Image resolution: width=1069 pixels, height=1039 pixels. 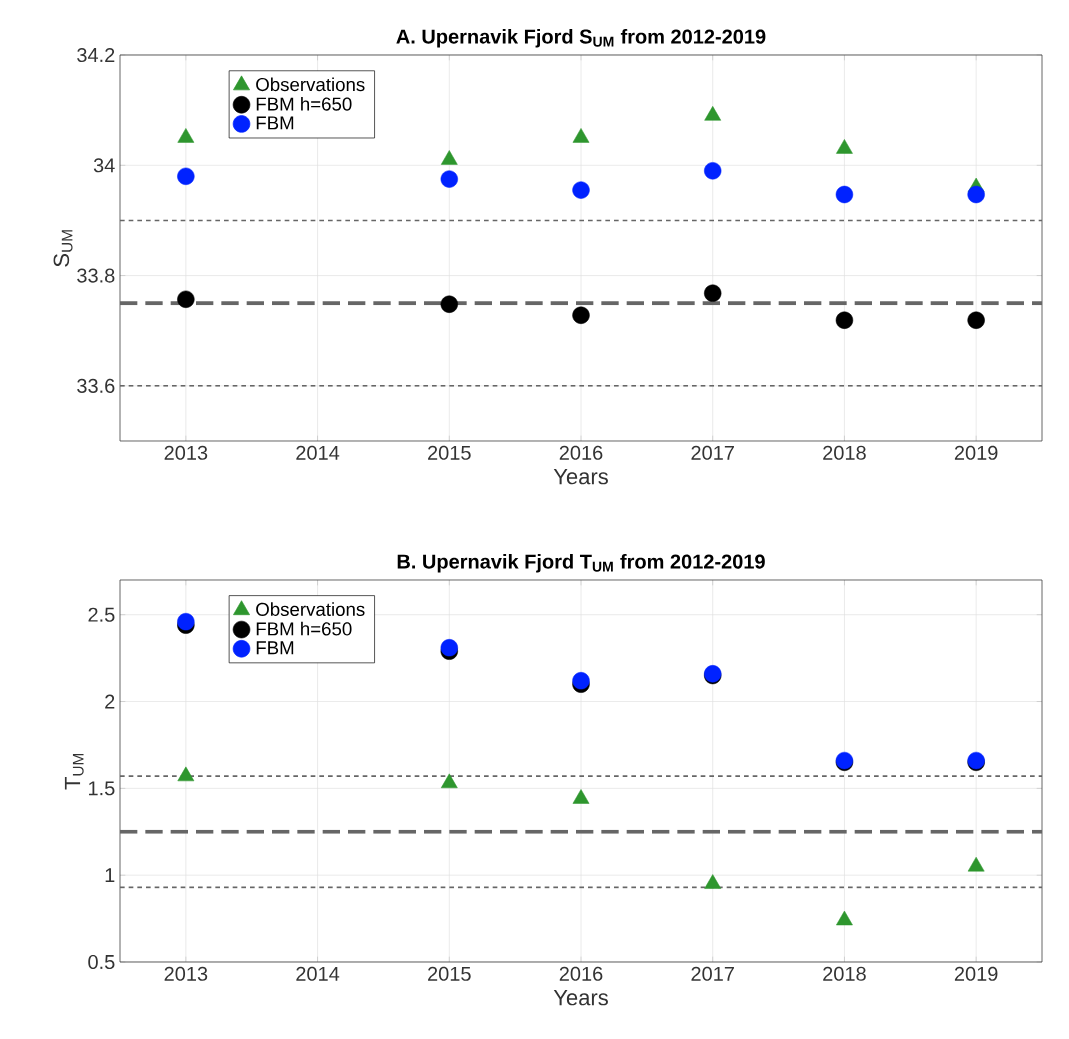 What do you see at coordinates (74, 771) in the screenshot?
I see `y-axis-title: T$_{UM}$` at bounding box center [74, 771].